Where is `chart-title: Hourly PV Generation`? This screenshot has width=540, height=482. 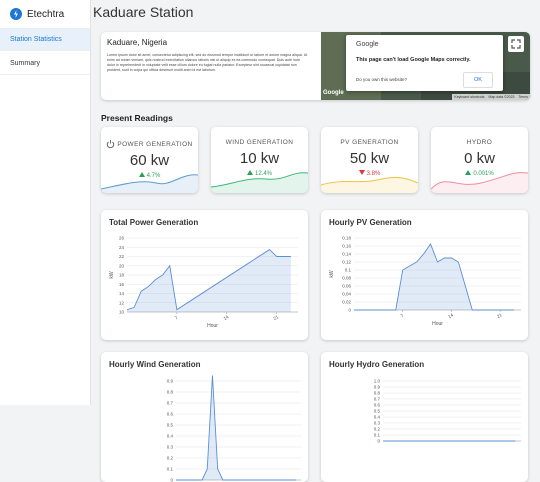
chart-title: Hourly PV Generation is located at coordinates (370, 222).